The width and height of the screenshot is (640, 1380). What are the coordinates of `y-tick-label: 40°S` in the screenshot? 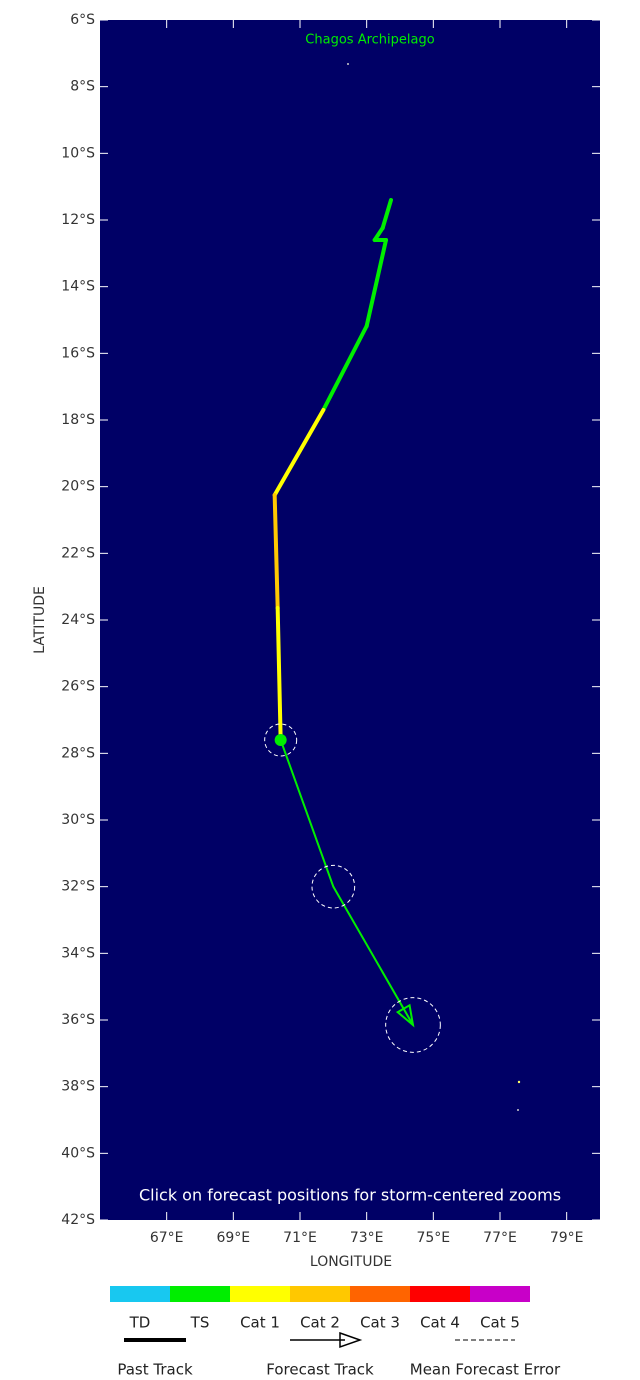 It's located at (78, 1153).